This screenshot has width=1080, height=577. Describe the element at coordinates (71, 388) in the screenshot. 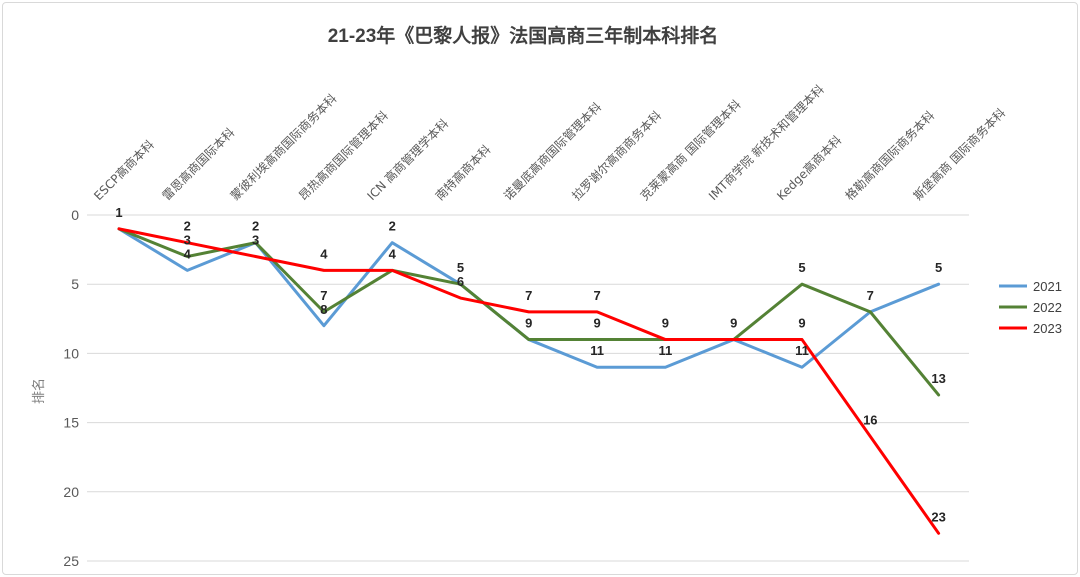

I see `y-axis-ticks: 0 5 10 15 20 25` at that location.